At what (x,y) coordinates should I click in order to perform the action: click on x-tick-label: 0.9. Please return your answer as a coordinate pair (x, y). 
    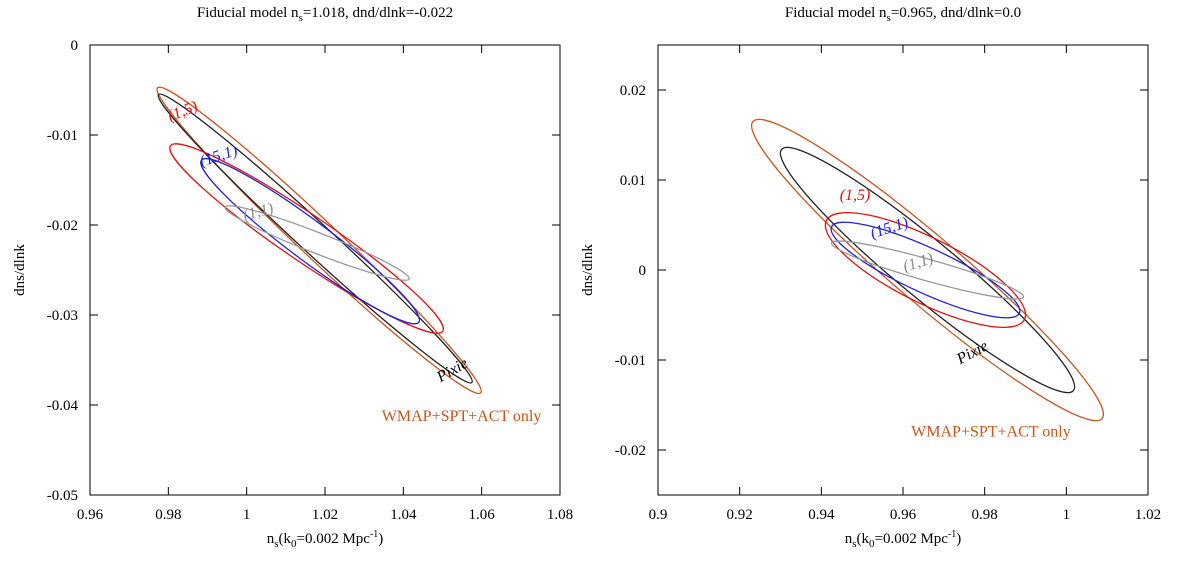
    Looking at the image, I should click on (658, 515).